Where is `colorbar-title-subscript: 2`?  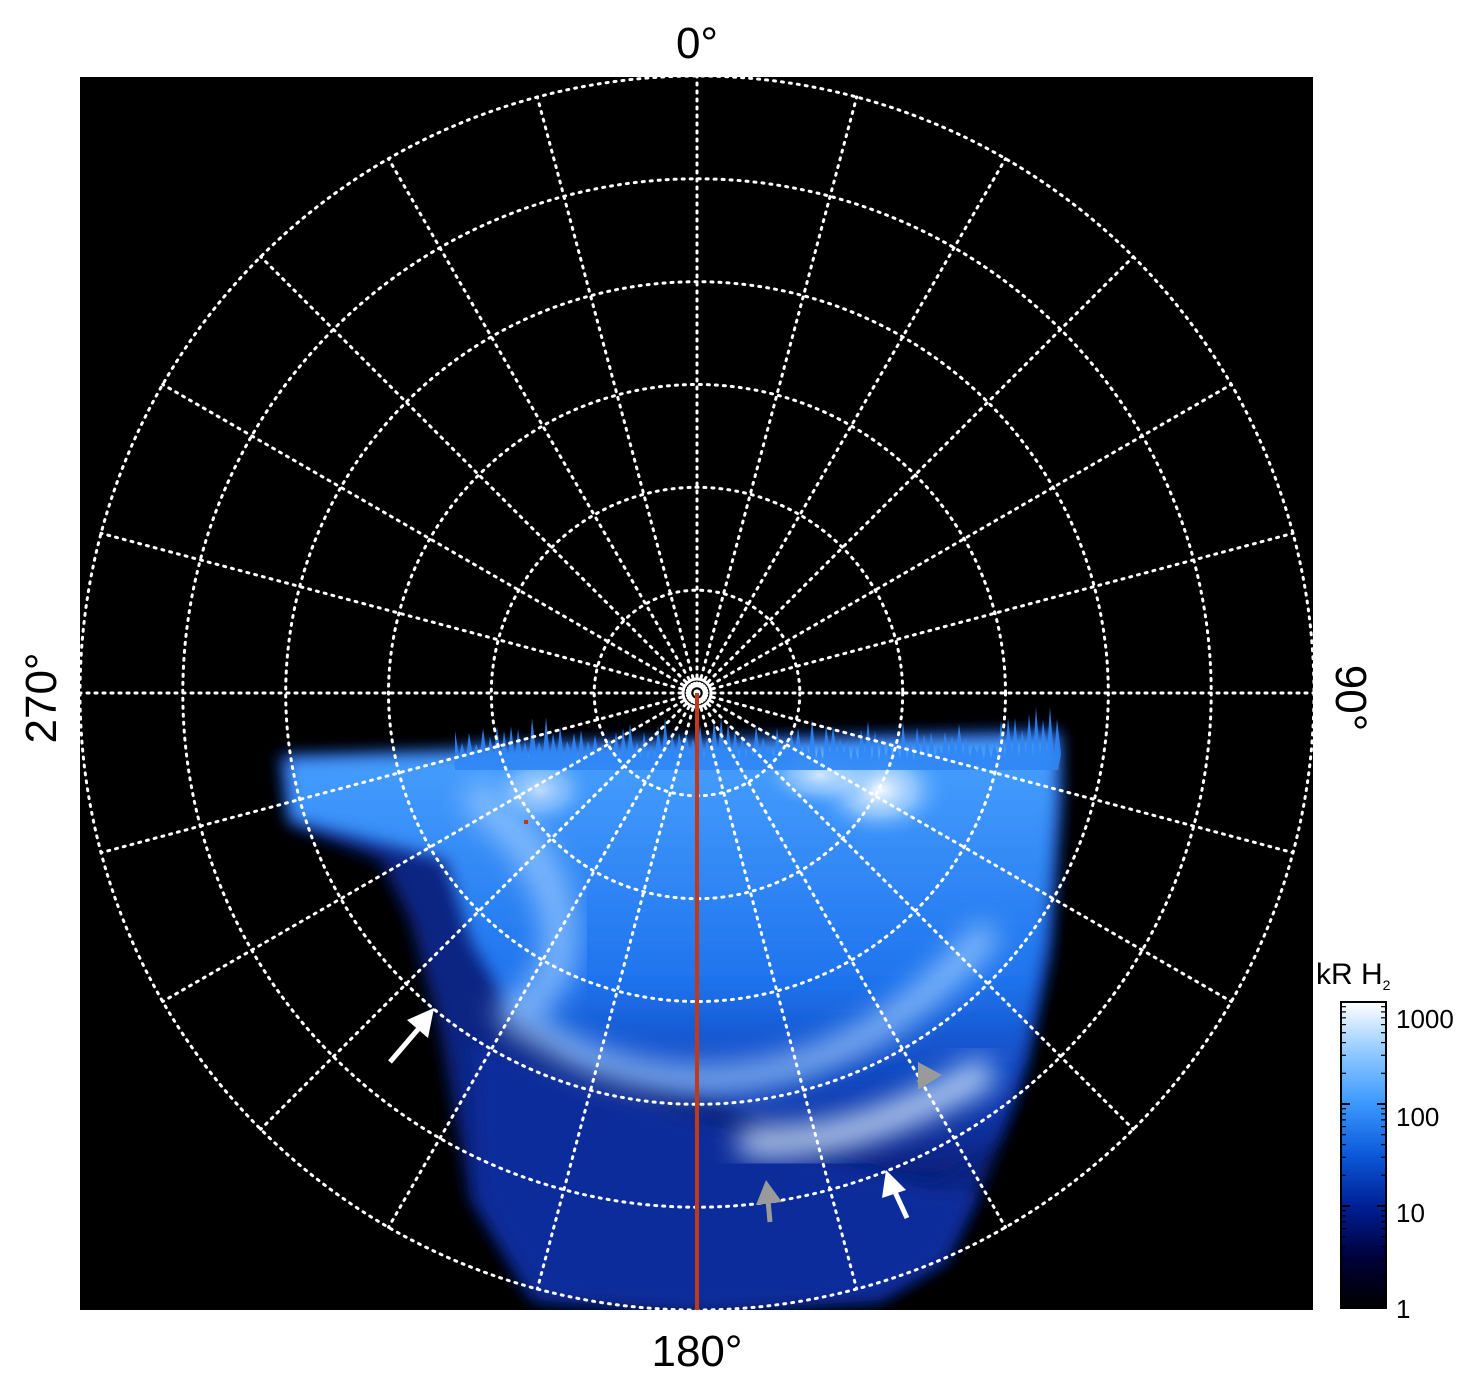 colorbar-title-subscript: 2 is located at coordinates (1387, 985).